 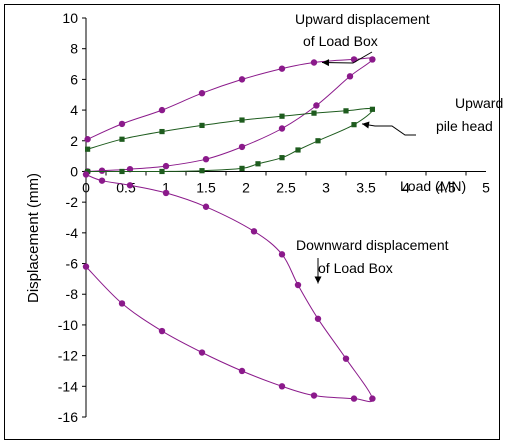 What do you see at coordinates (68, 325) in the screenshot?
I see `y-tick-label: -10` at bounding box center [68, 325].